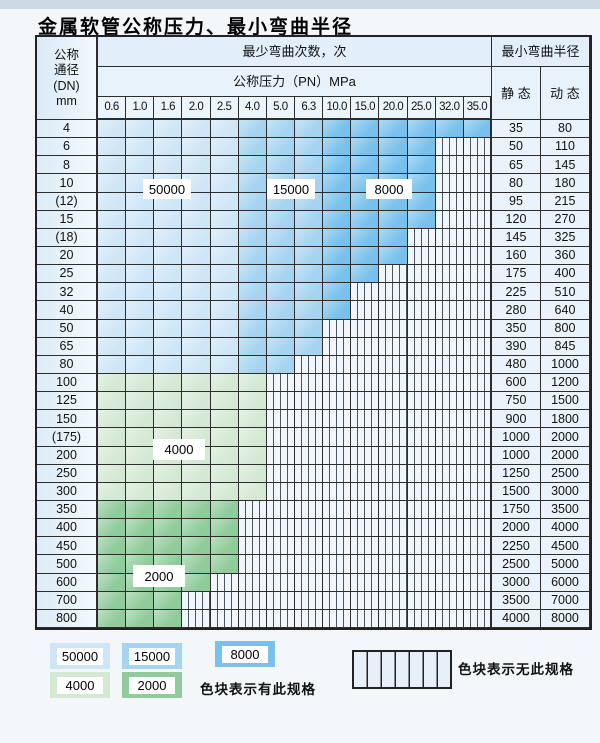 Image resolution: width=600 pixels, height=743 pixels. I want to click on pressure-col-header: 2.0, so click(196, 108).